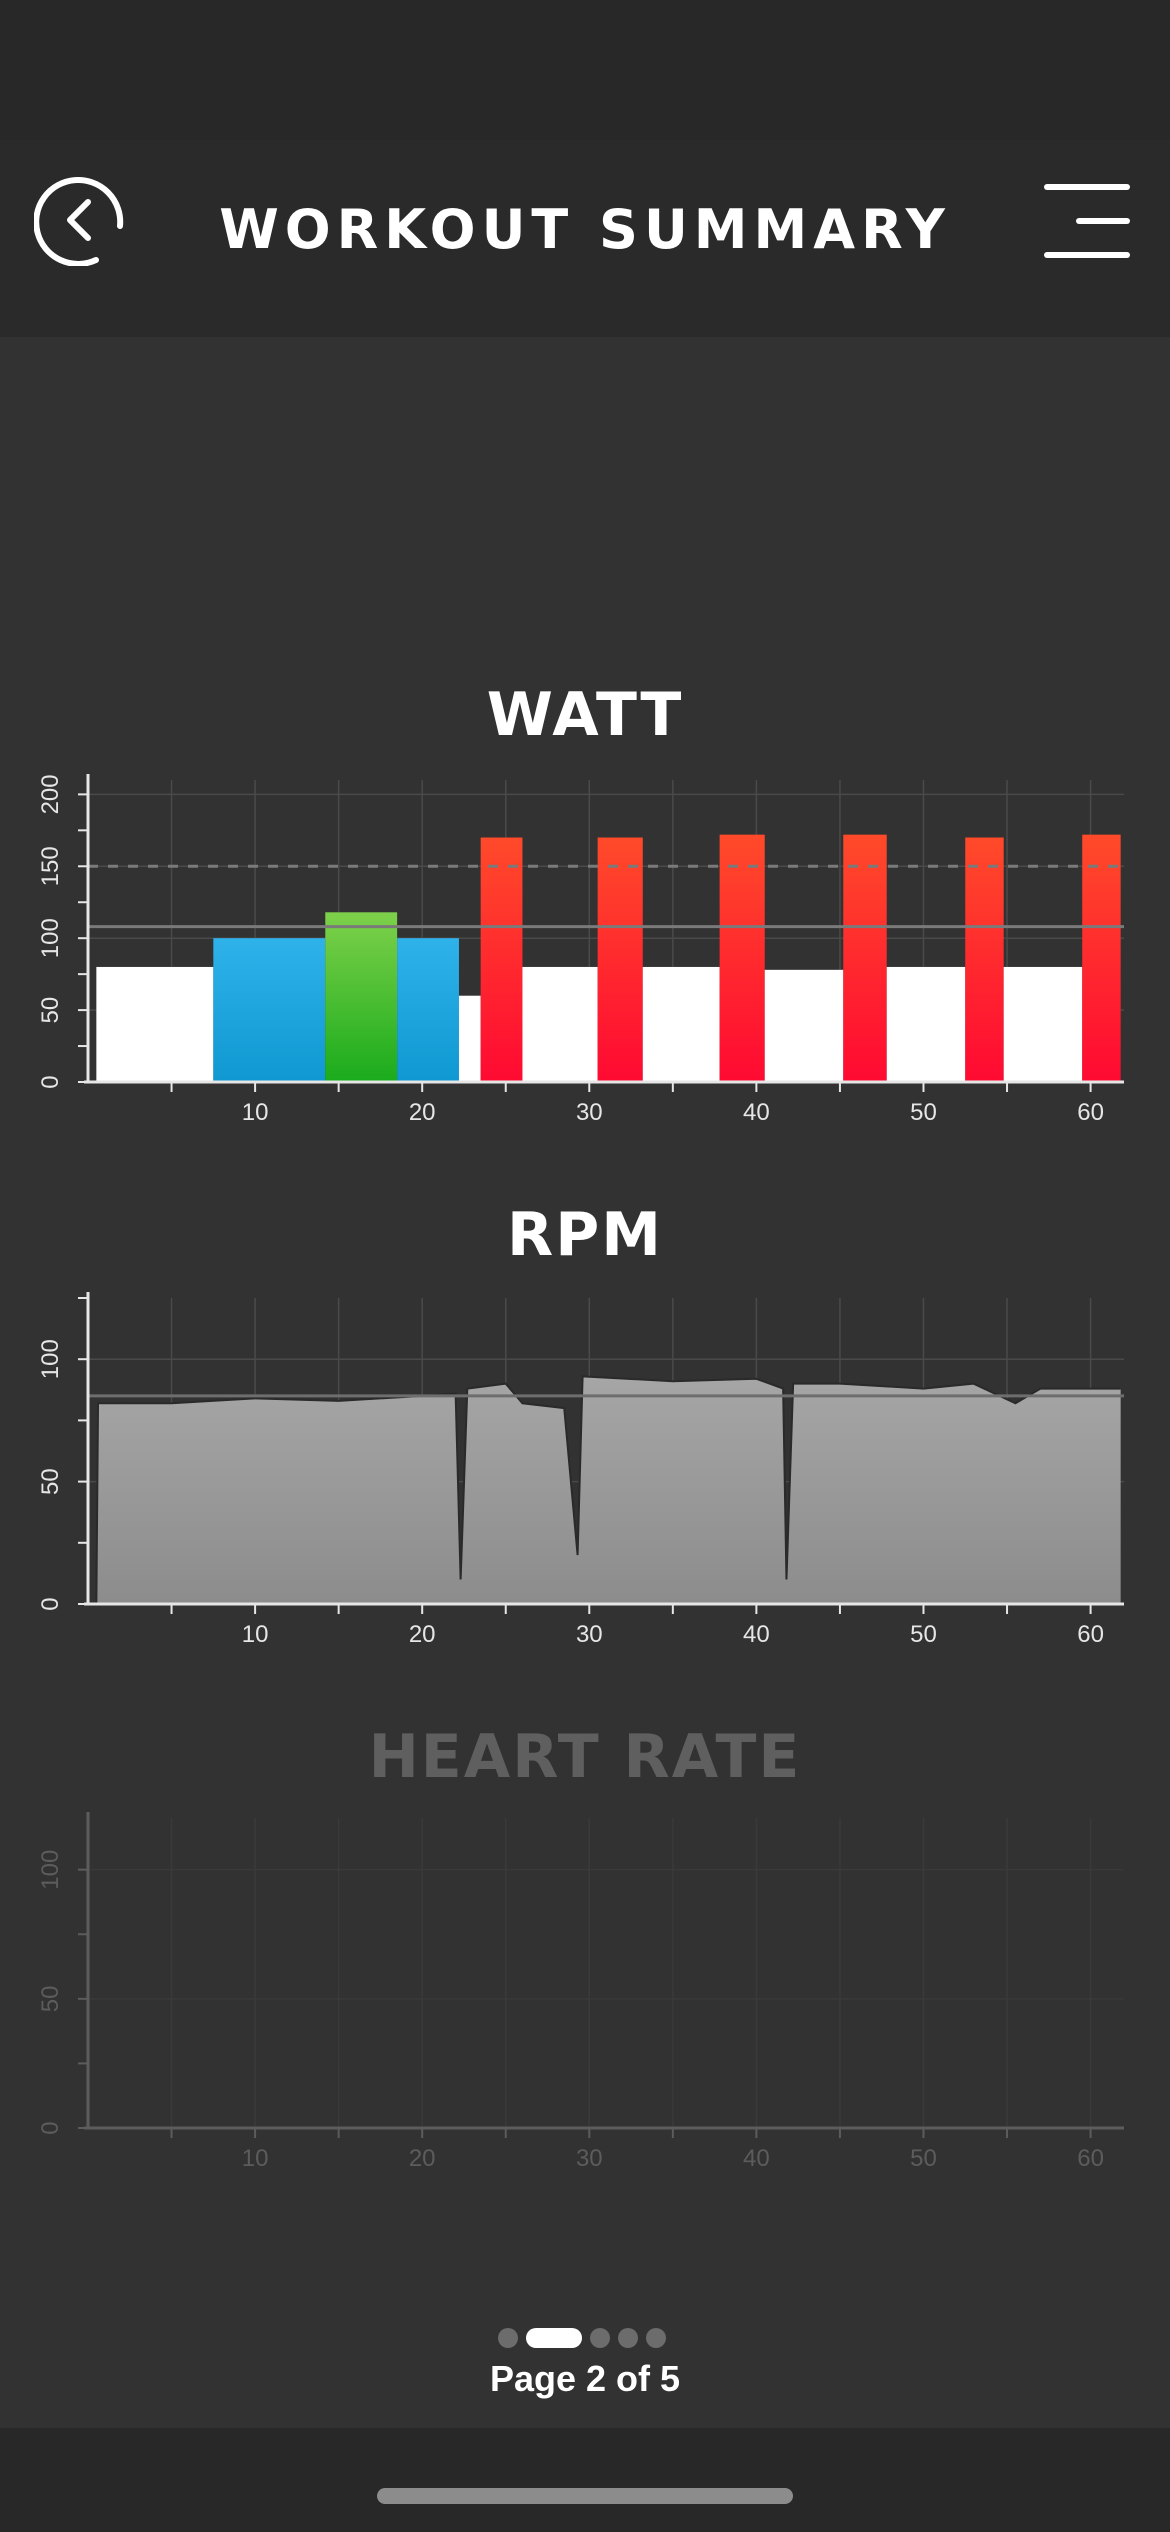 This screenshot has height=2532, width=1170. What do you see at coordinates (585, 715) in the screenshot?
I see `watt-chart-title: WATT` at bounding box center [585, 715].